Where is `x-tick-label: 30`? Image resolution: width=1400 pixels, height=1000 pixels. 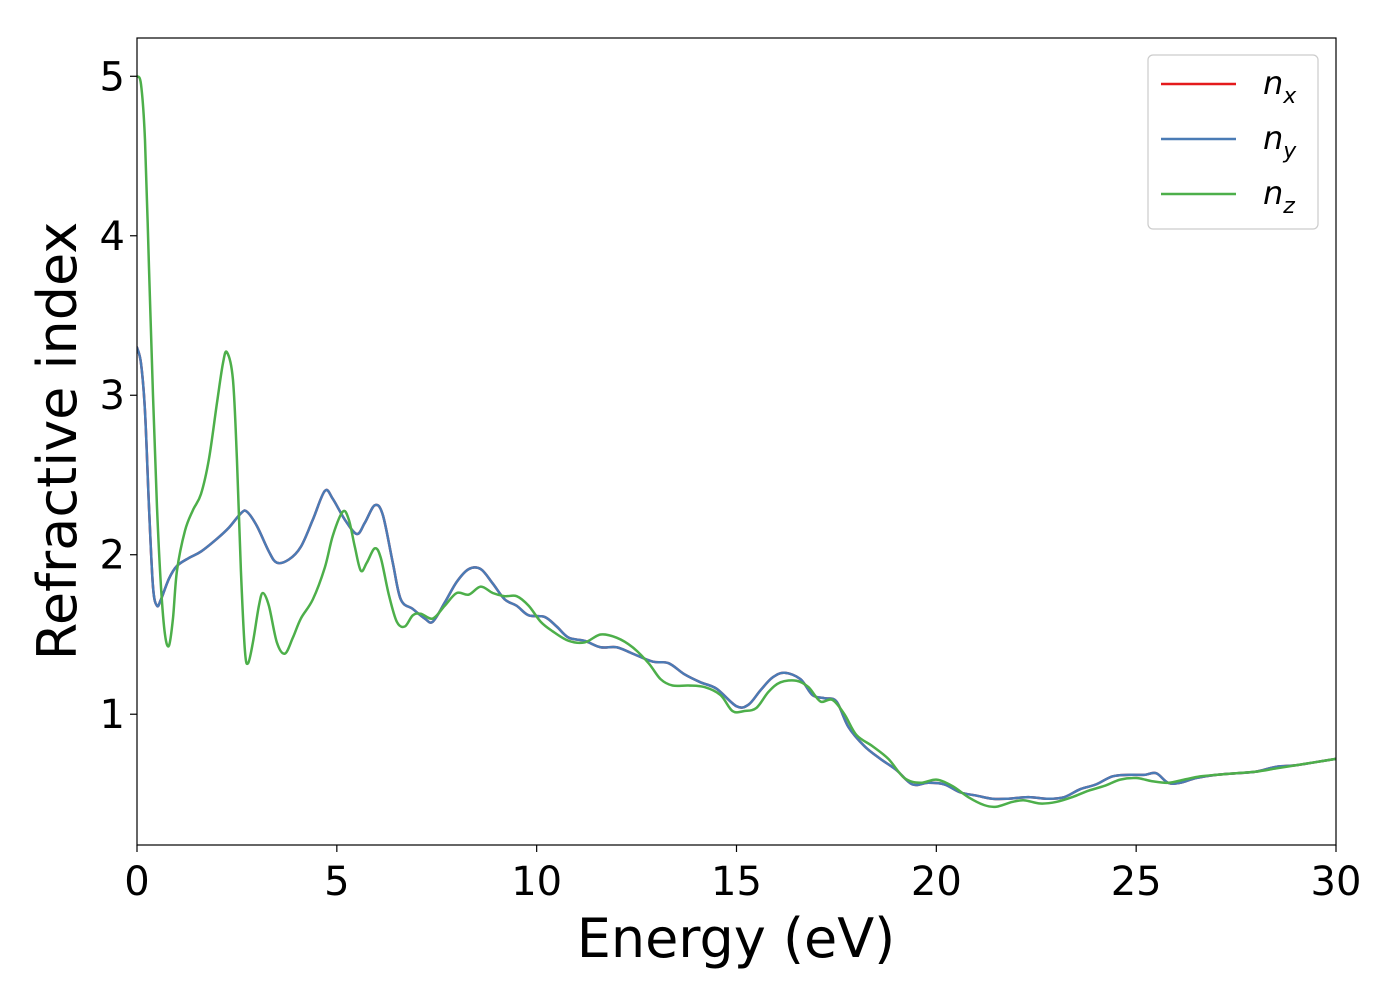
x-tick-label: 30 is located at coordinates (1336, 882).